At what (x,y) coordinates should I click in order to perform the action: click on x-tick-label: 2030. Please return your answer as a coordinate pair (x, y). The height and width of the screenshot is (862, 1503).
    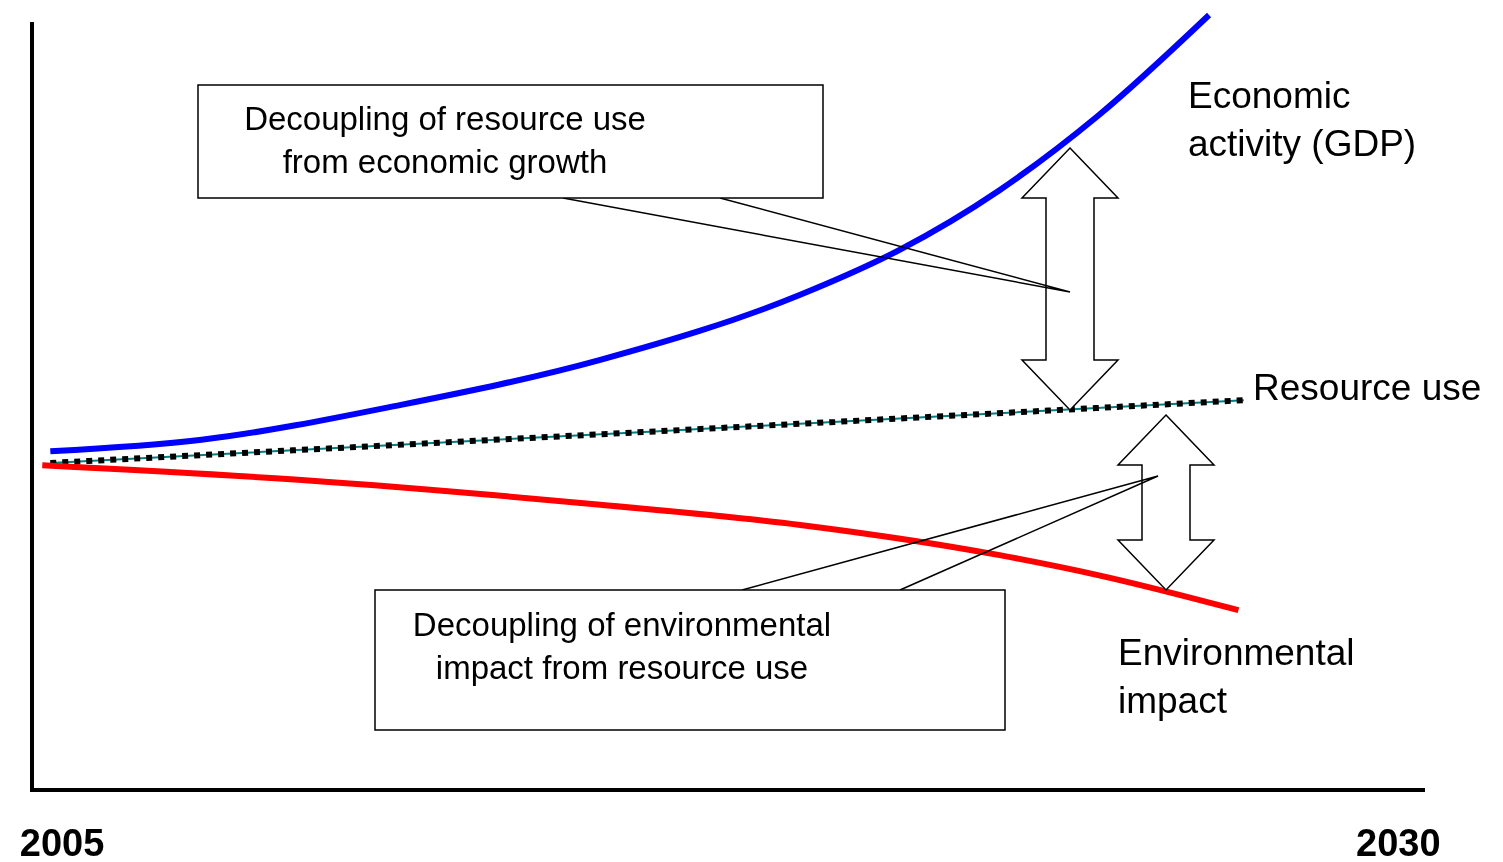
    Looking at the image, I should click on (1398, 842).